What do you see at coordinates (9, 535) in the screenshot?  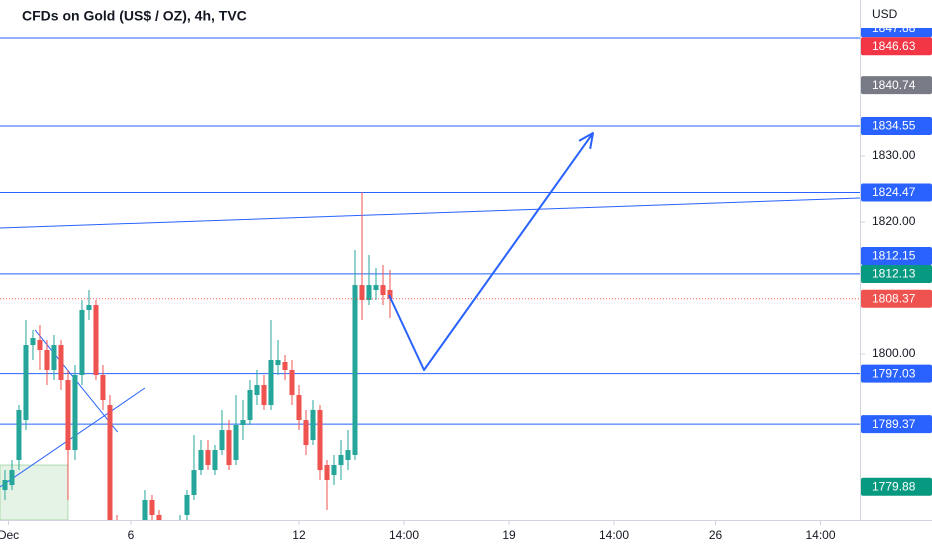 I see `x-tick-label: Dec` at bounding box center [9, 535].